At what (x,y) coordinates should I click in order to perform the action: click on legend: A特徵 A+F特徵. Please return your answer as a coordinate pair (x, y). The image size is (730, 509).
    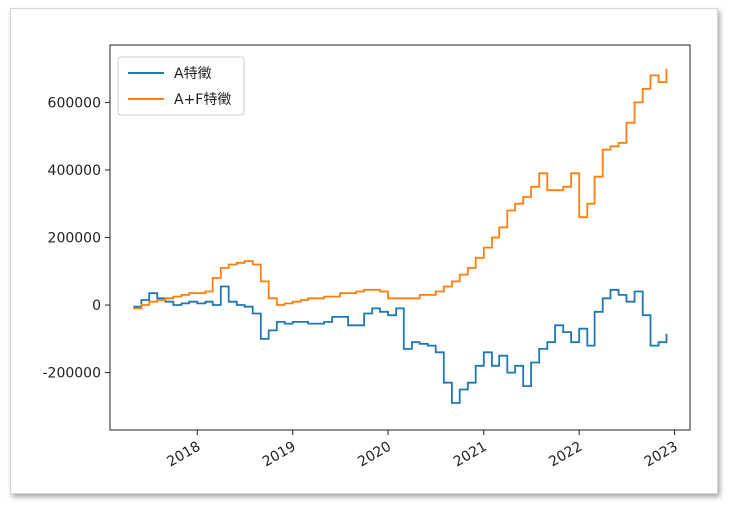
    Looking at the image, I should click on (181, 86).